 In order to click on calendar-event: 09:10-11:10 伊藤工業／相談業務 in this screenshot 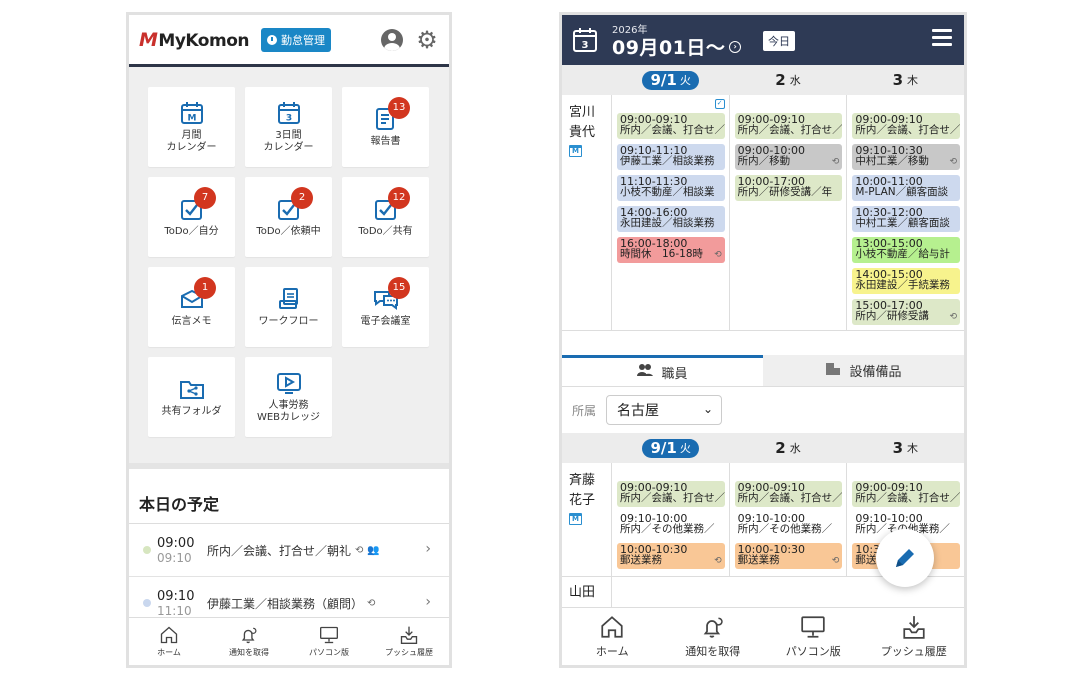, I will do `click(671, 157)`.